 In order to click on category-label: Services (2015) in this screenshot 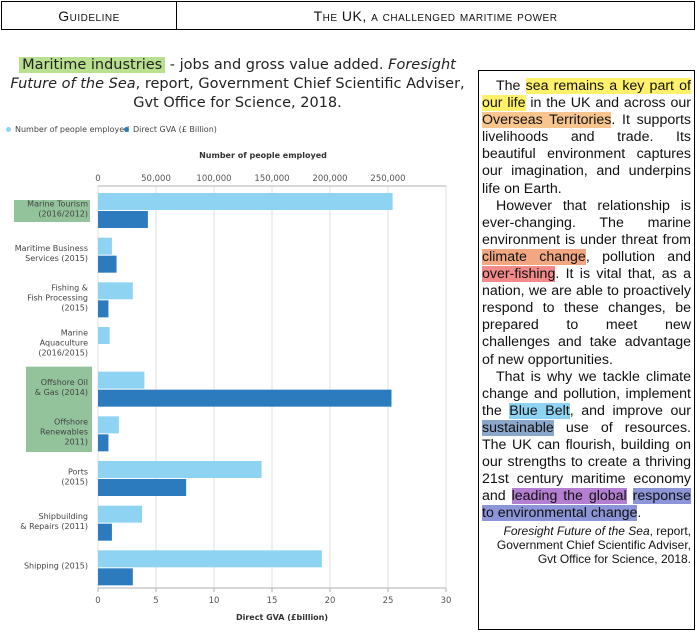, I will do `click(56, 258)`.